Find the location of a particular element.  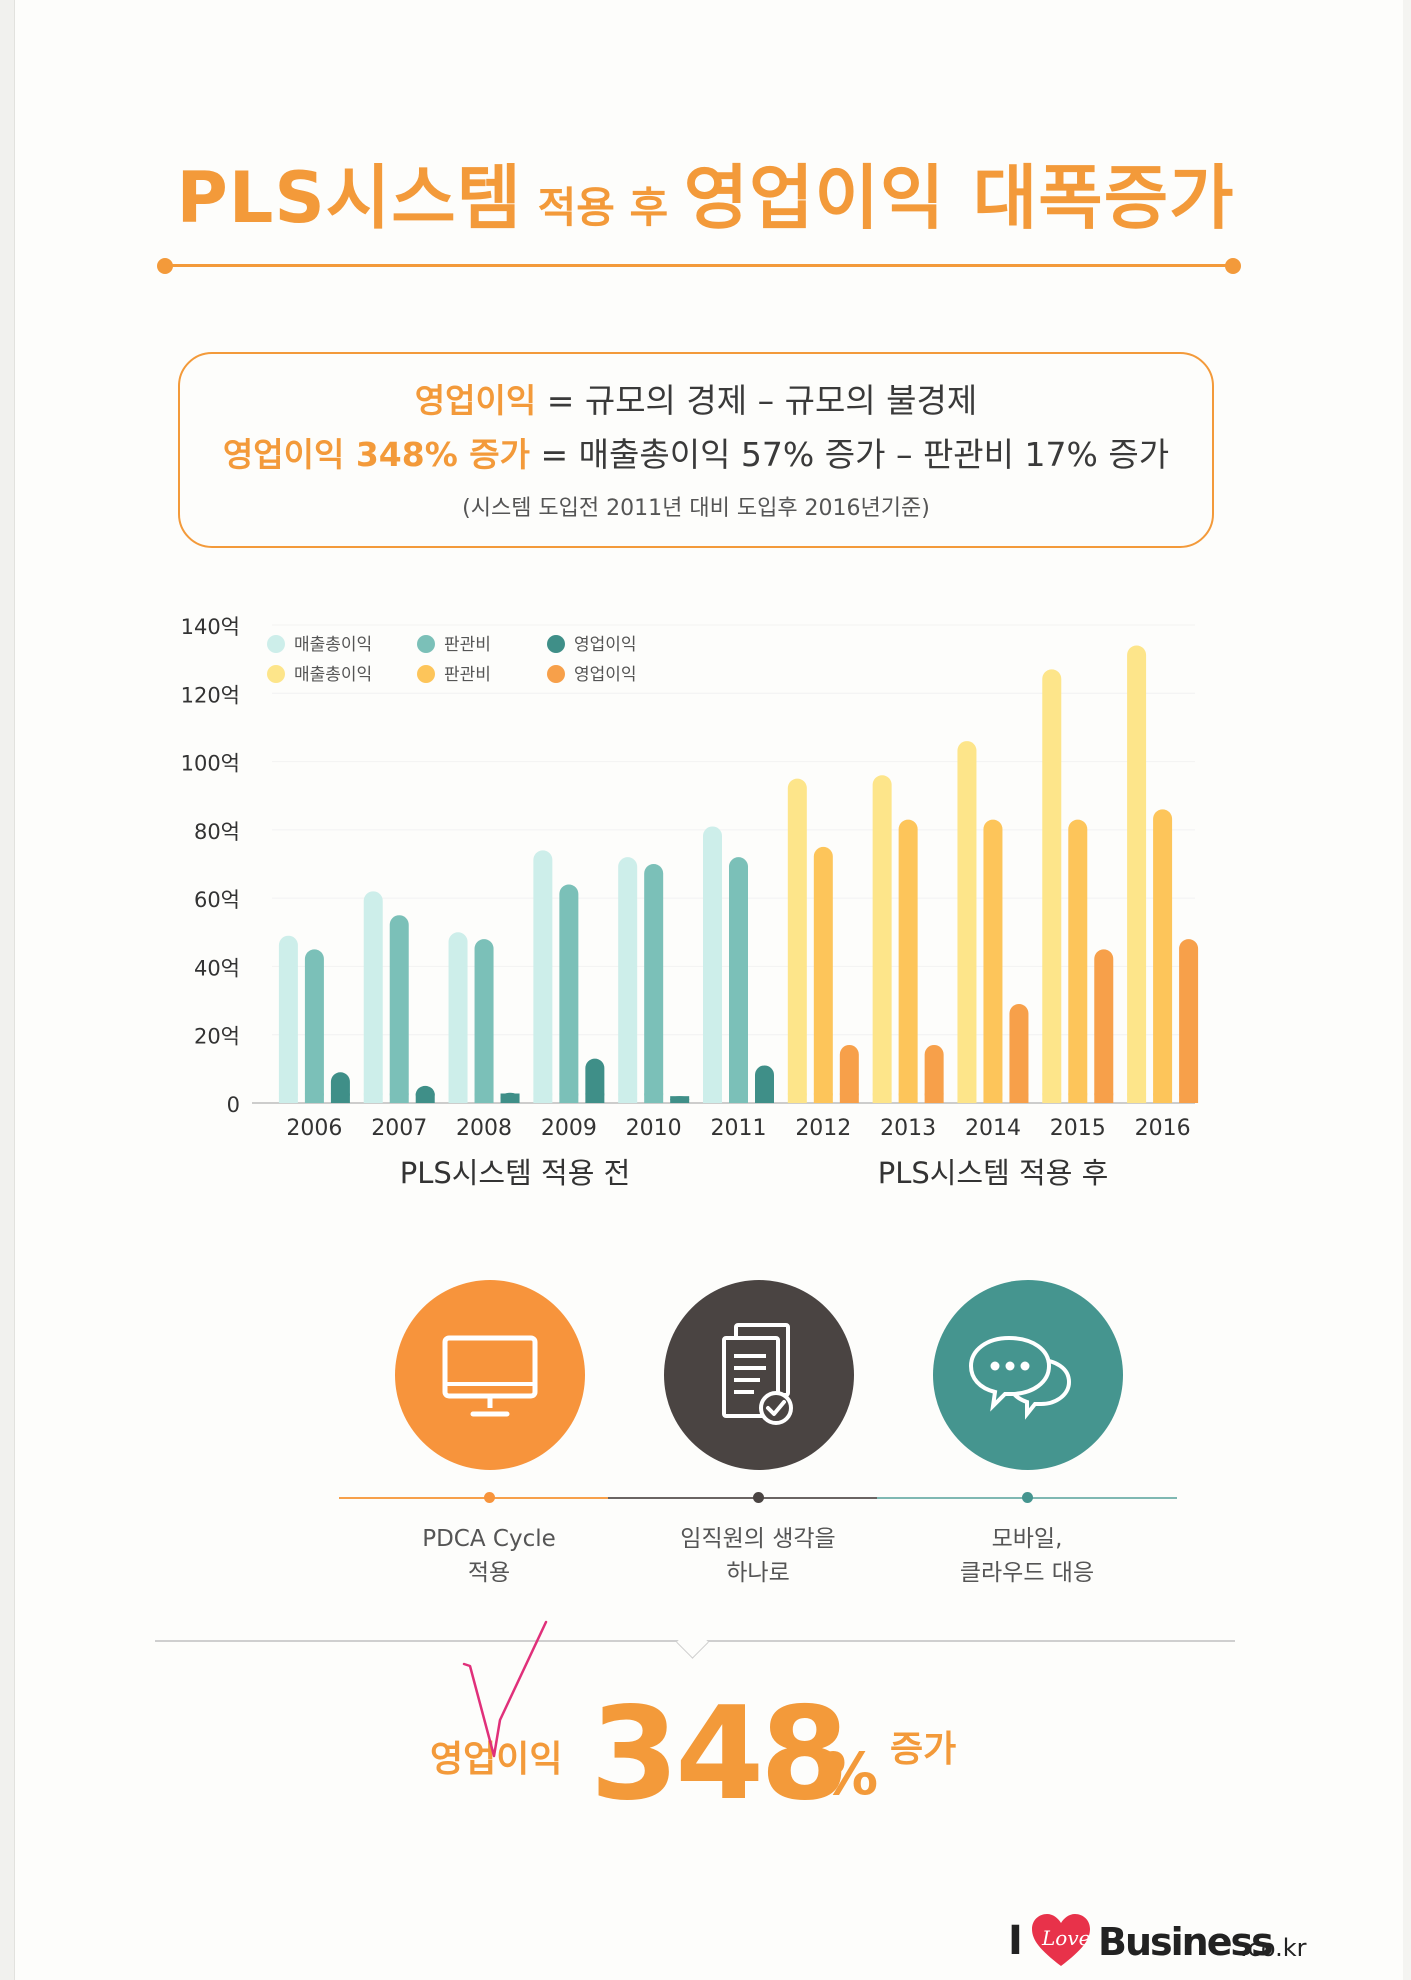

formula-note: (시스템 도입전 2011년 대비 도입후 2016년기준) is located at coordinates (696, 508).